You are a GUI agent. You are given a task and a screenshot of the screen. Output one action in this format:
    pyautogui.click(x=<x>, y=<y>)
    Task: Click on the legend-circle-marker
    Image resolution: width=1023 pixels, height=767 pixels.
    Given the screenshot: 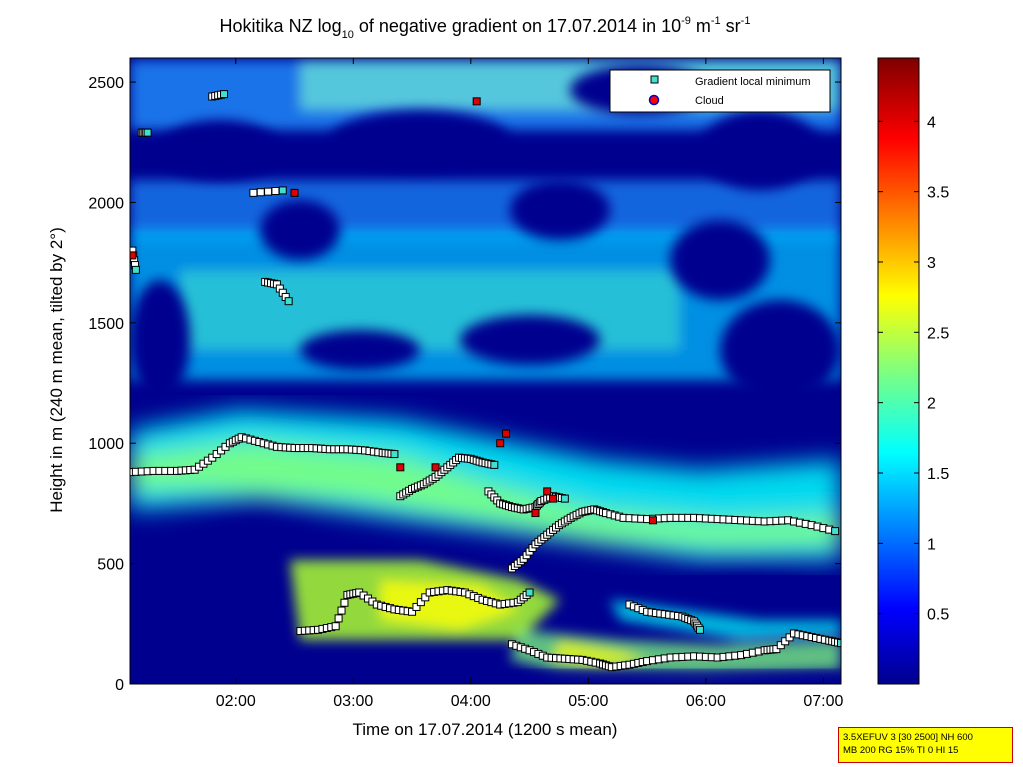 What is the action you would take?
    pyautogui.click(x=654, y=100)
    